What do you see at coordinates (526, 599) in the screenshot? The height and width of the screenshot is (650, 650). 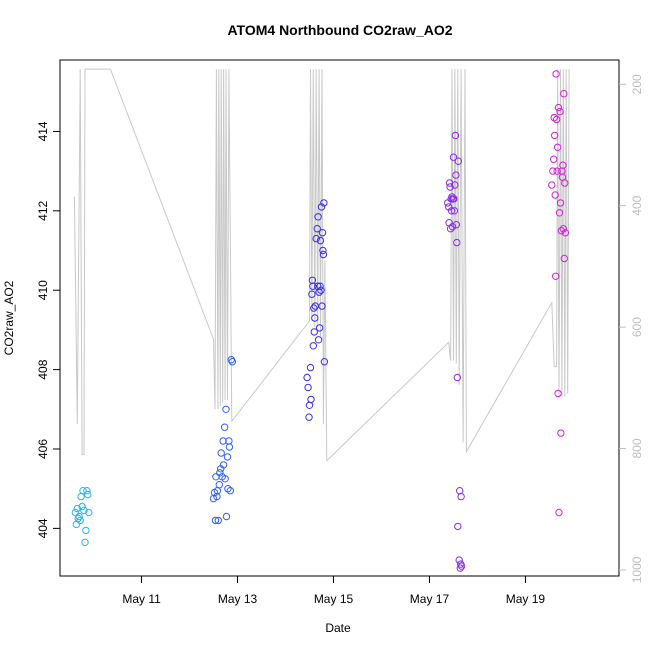 I see `x-tick-label-5: May 19` at bounding box center [526, 599].